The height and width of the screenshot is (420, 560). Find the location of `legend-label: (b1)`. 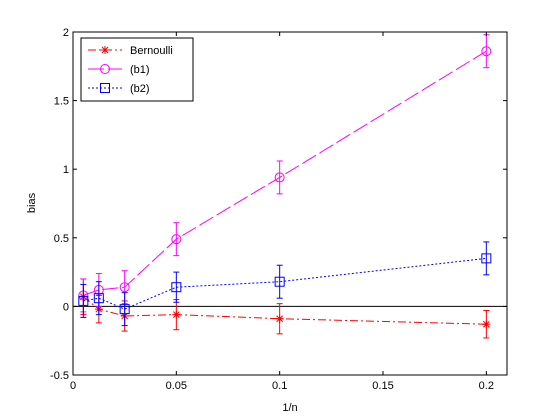

legend-label: (b1) is located at coordinates (140, 70).